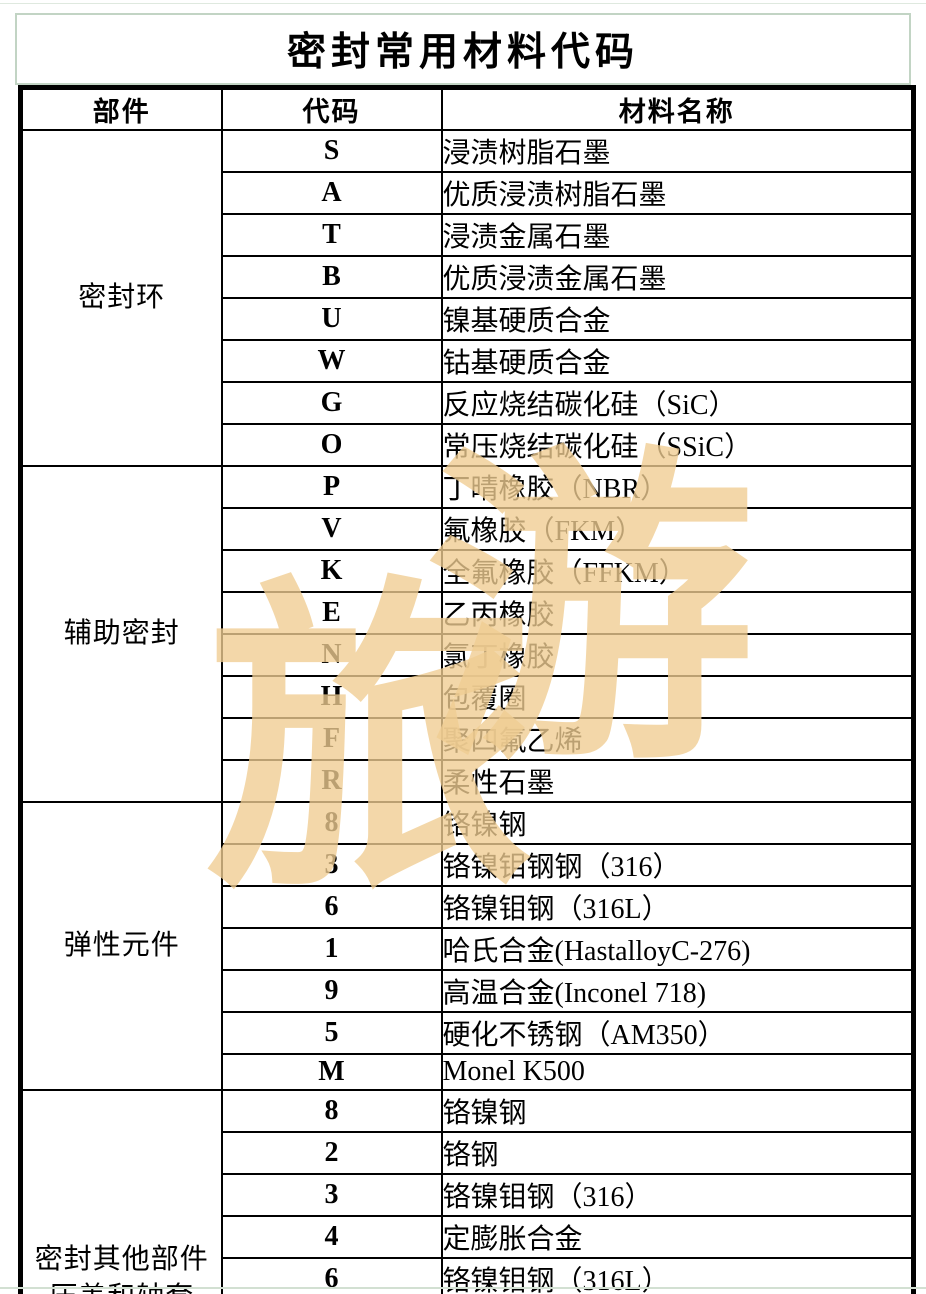 This screenshot has height=1294, width=926. What do you see at coordinates (677, 781) in the screenshot?
I see `material-cell: 柔性石墨` at bounding box center [677, 781].